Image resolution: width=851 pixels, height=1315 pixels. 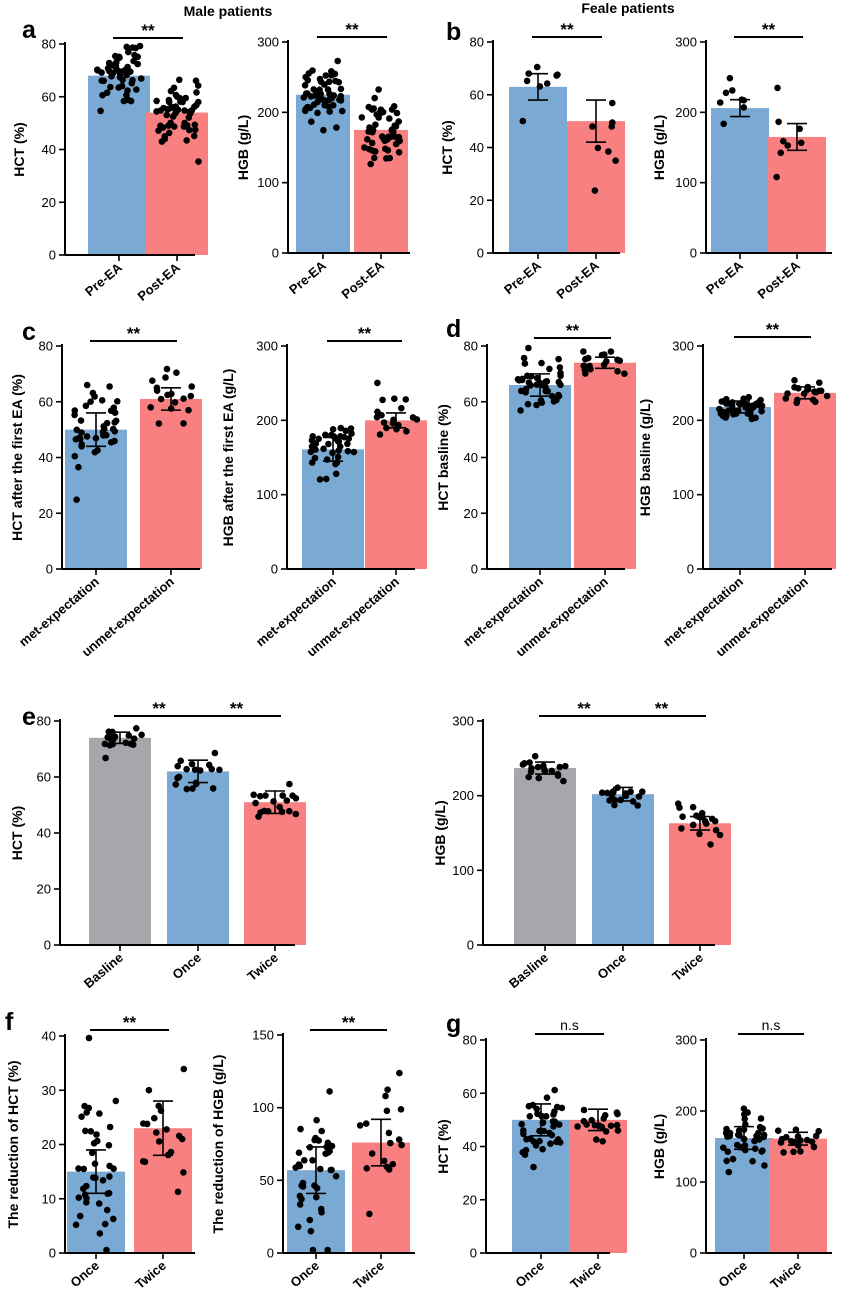 I want to click on y-axis-label: HGB (g/L), so click(x=659, y=147).